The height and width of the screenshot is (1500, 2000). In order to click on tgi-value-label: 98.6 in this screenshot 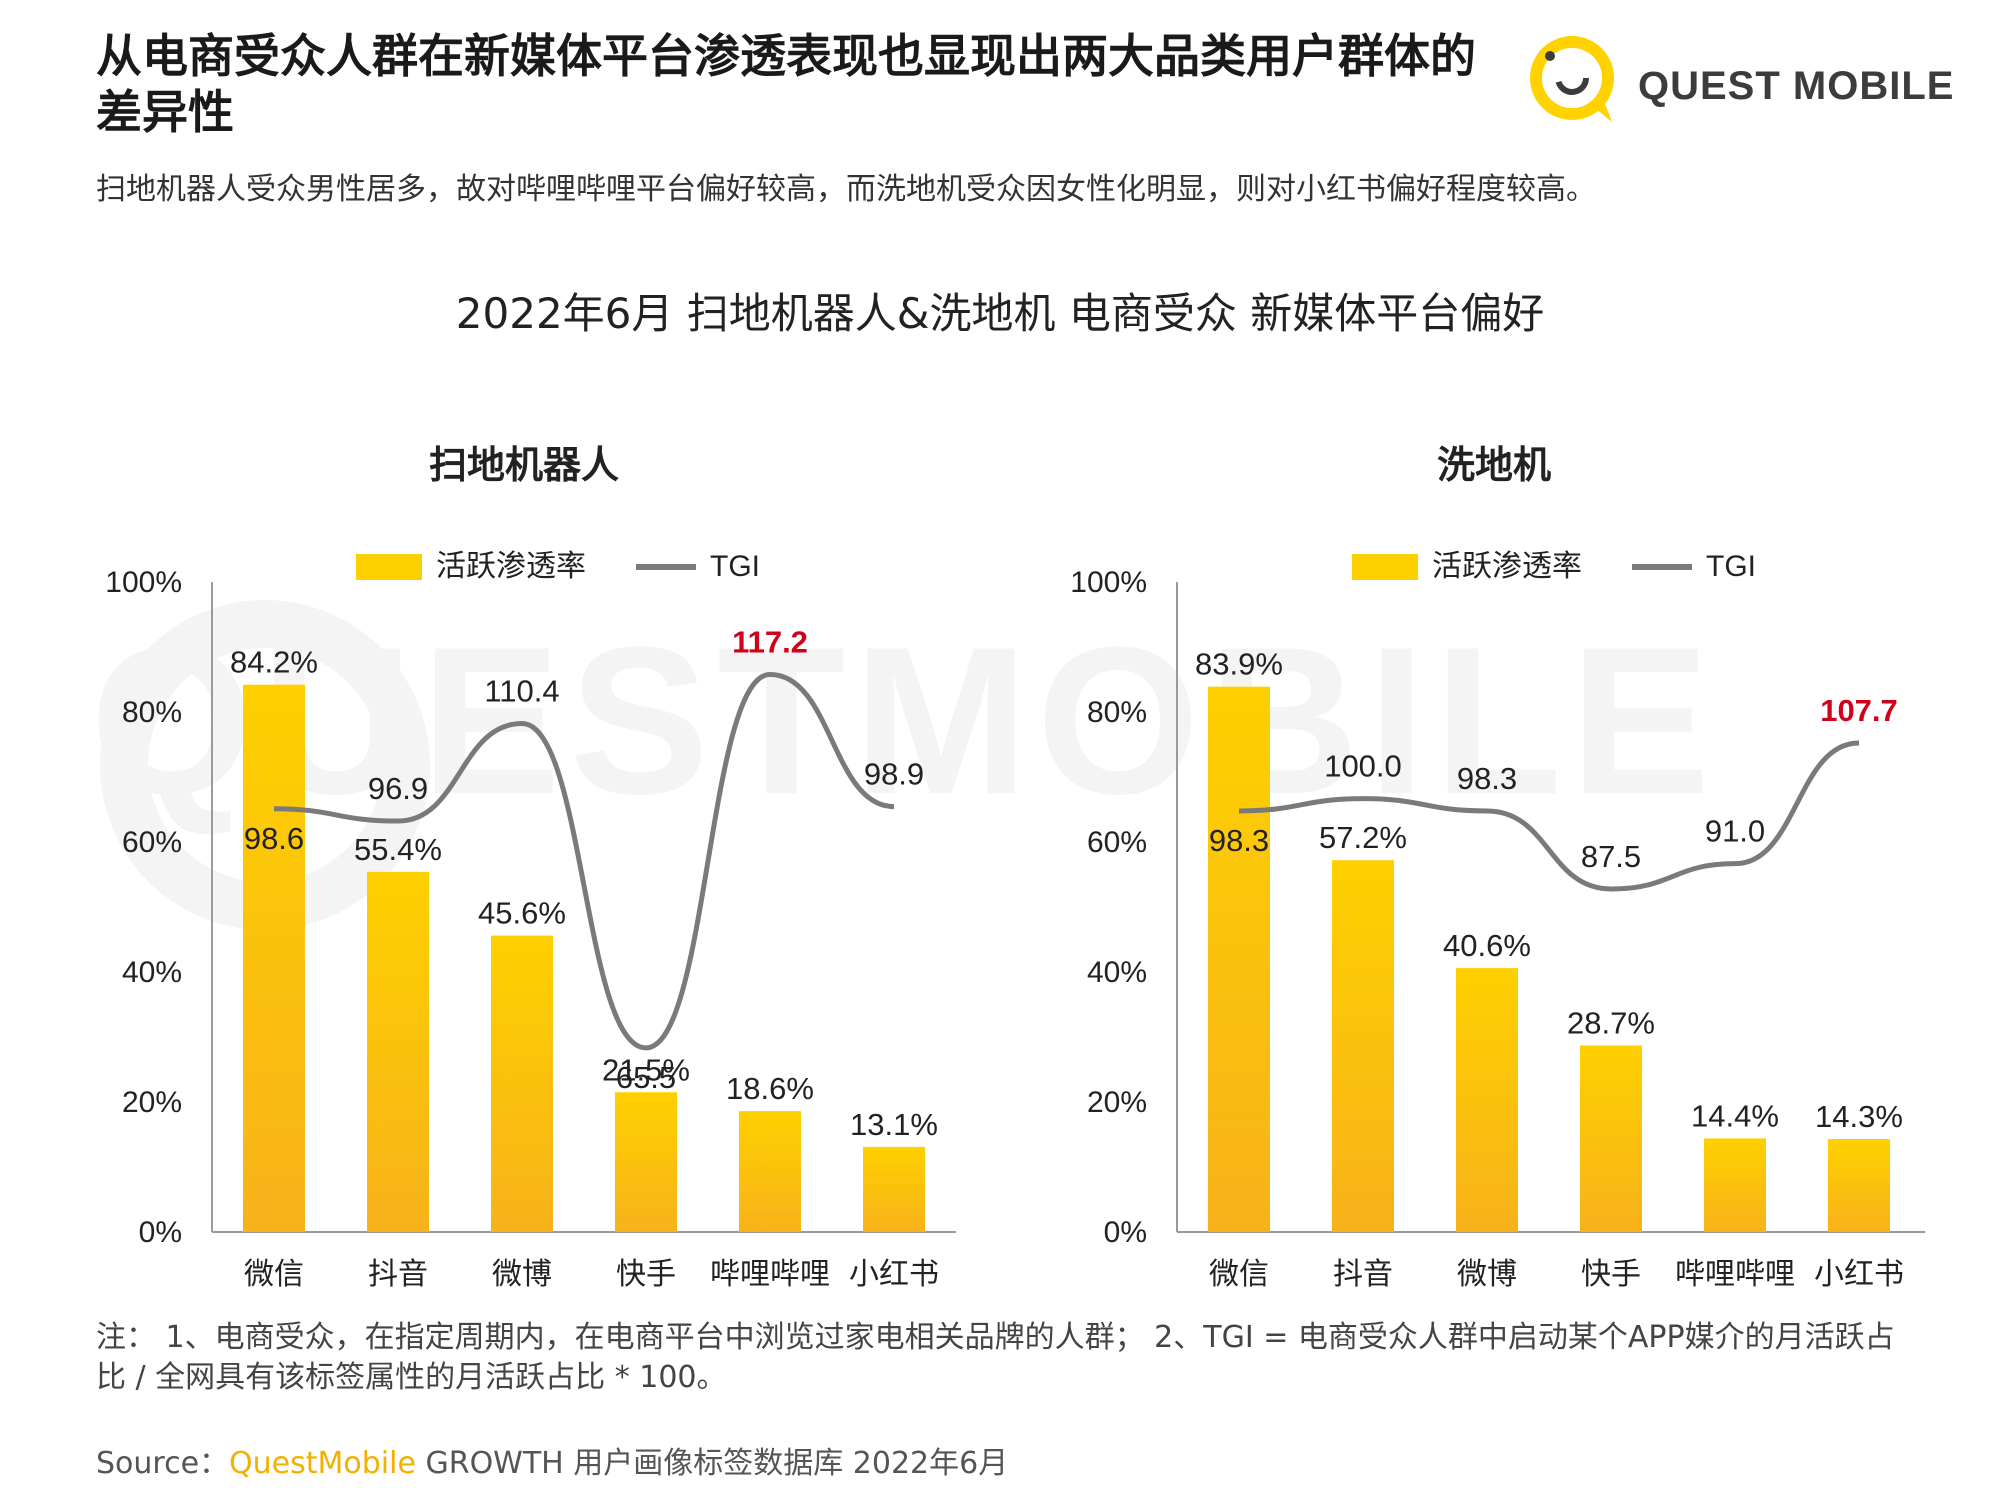, I will do `click(274, 838)`.